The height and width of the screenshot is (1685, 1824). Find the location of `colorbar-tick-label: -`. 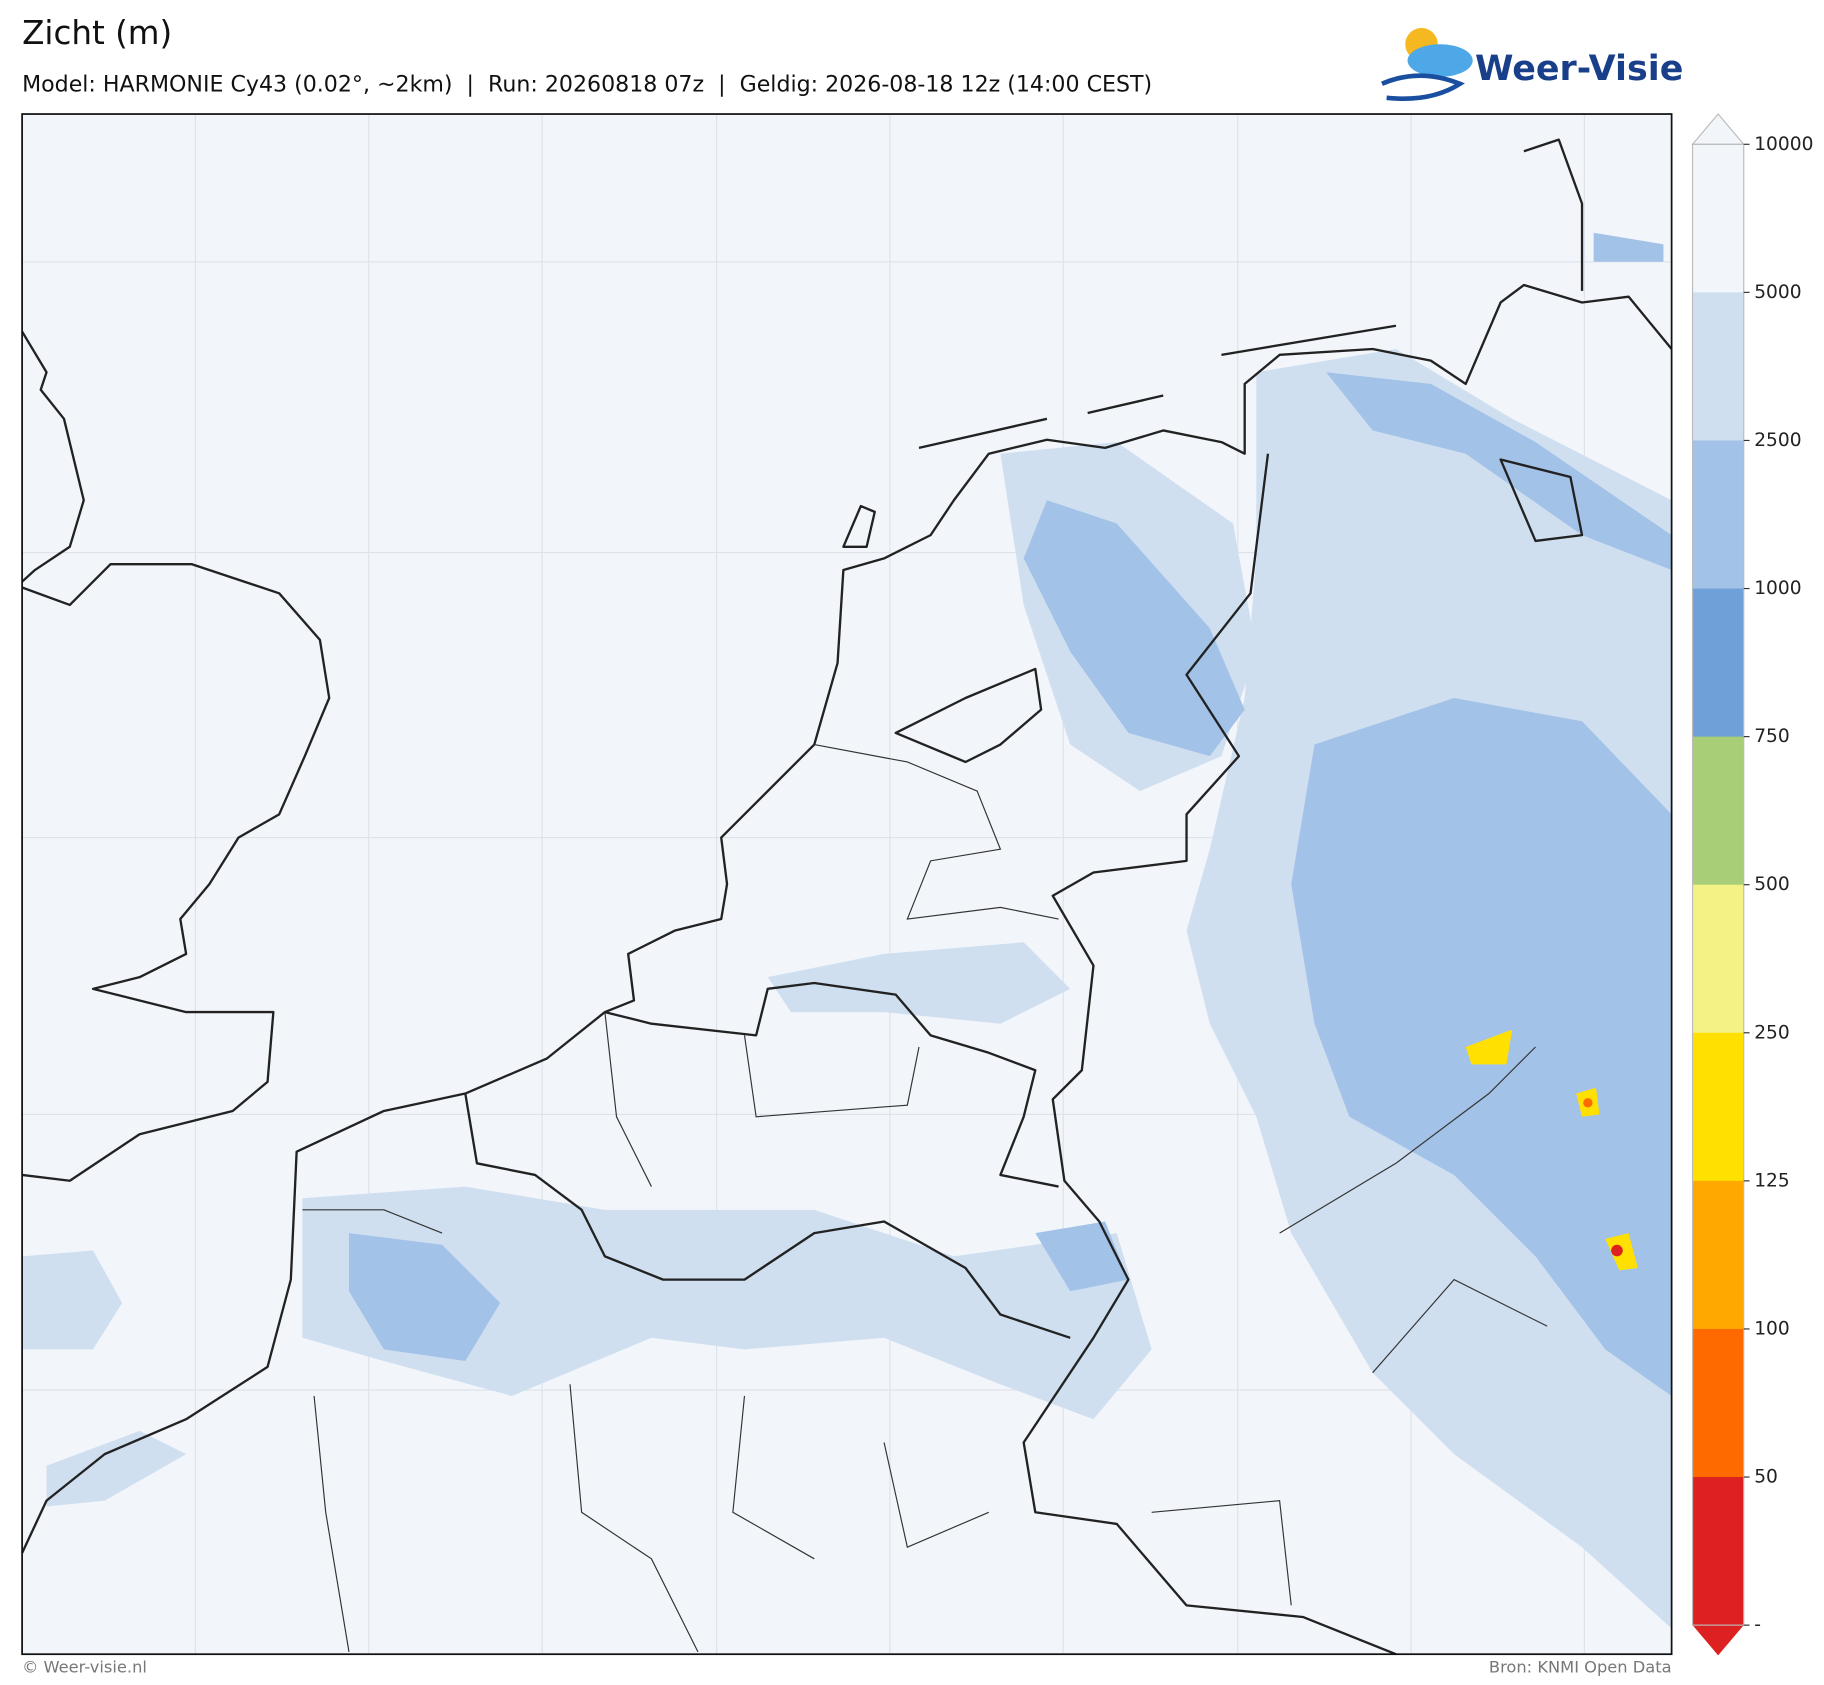

colorbar-tick-label: - is located at coordinates (1757, 1625).